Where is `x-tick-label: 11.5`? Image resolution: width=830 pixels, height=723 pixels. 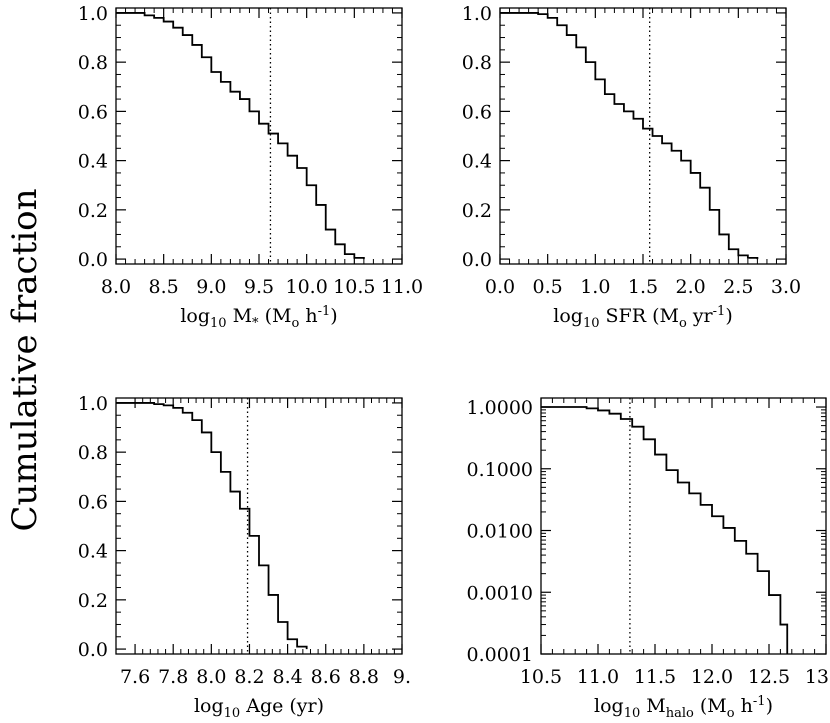
x-tick-label: 11.5 is located at coordinates (655, 677).